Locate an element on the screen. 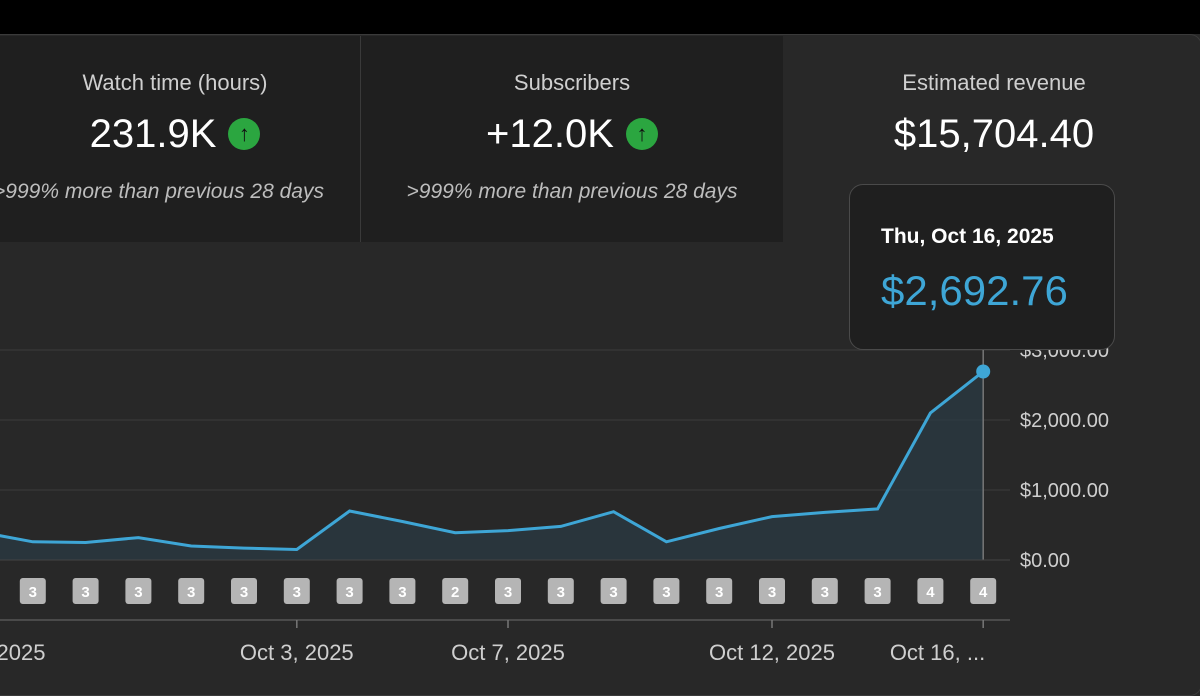 The image size is (1200, 696). metric-divider is located at coordinates (360, 139).